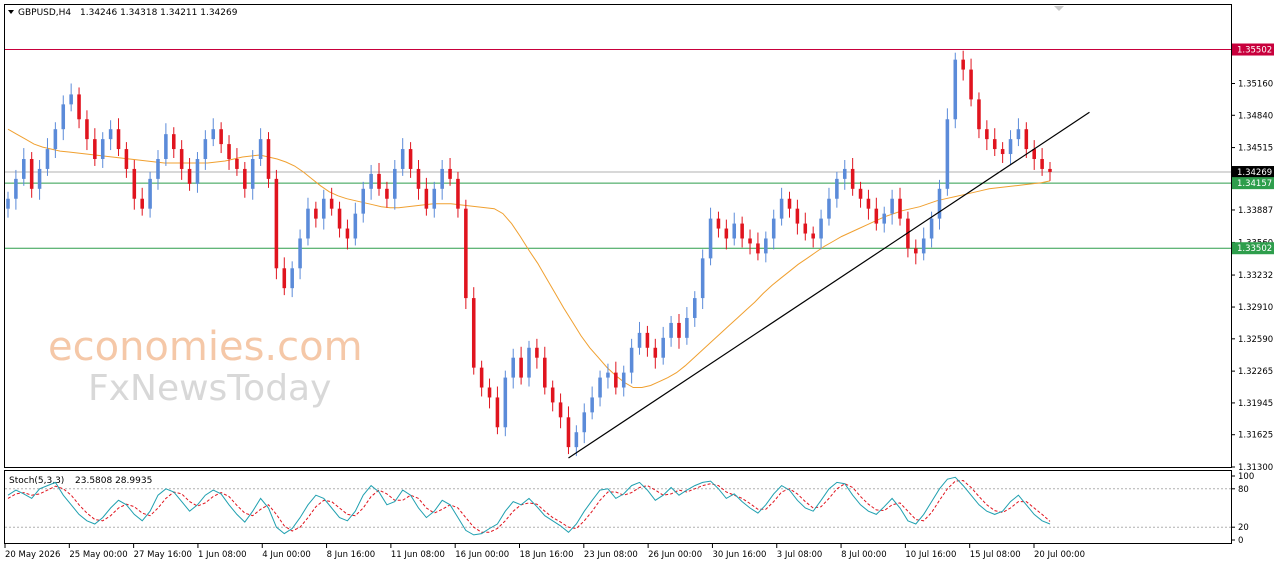  What do you see at coordinates (209, 388) in the screenshot?
I see `watermark-line2: FxNewsToday` at bounding box center [209, 388].